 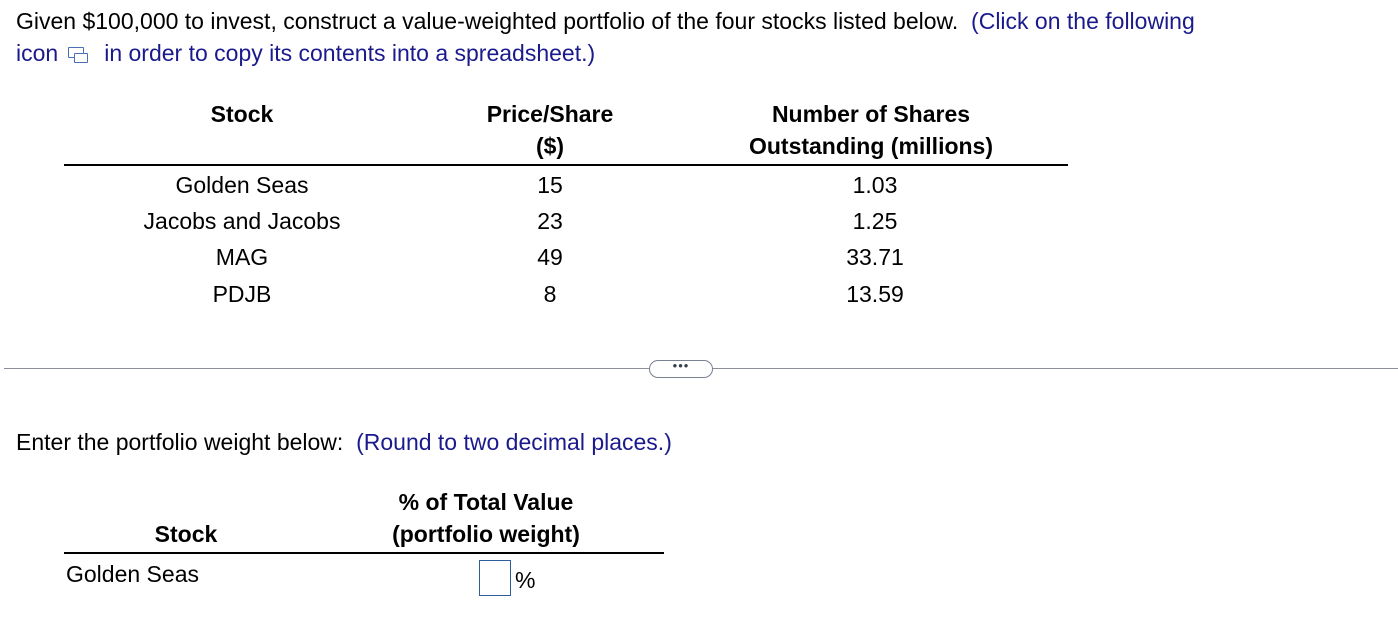 What do you see at coordinates (242, 257) in the screenshot?
I see `table-cell-stock: MAG` at bounding box center [242, 257].